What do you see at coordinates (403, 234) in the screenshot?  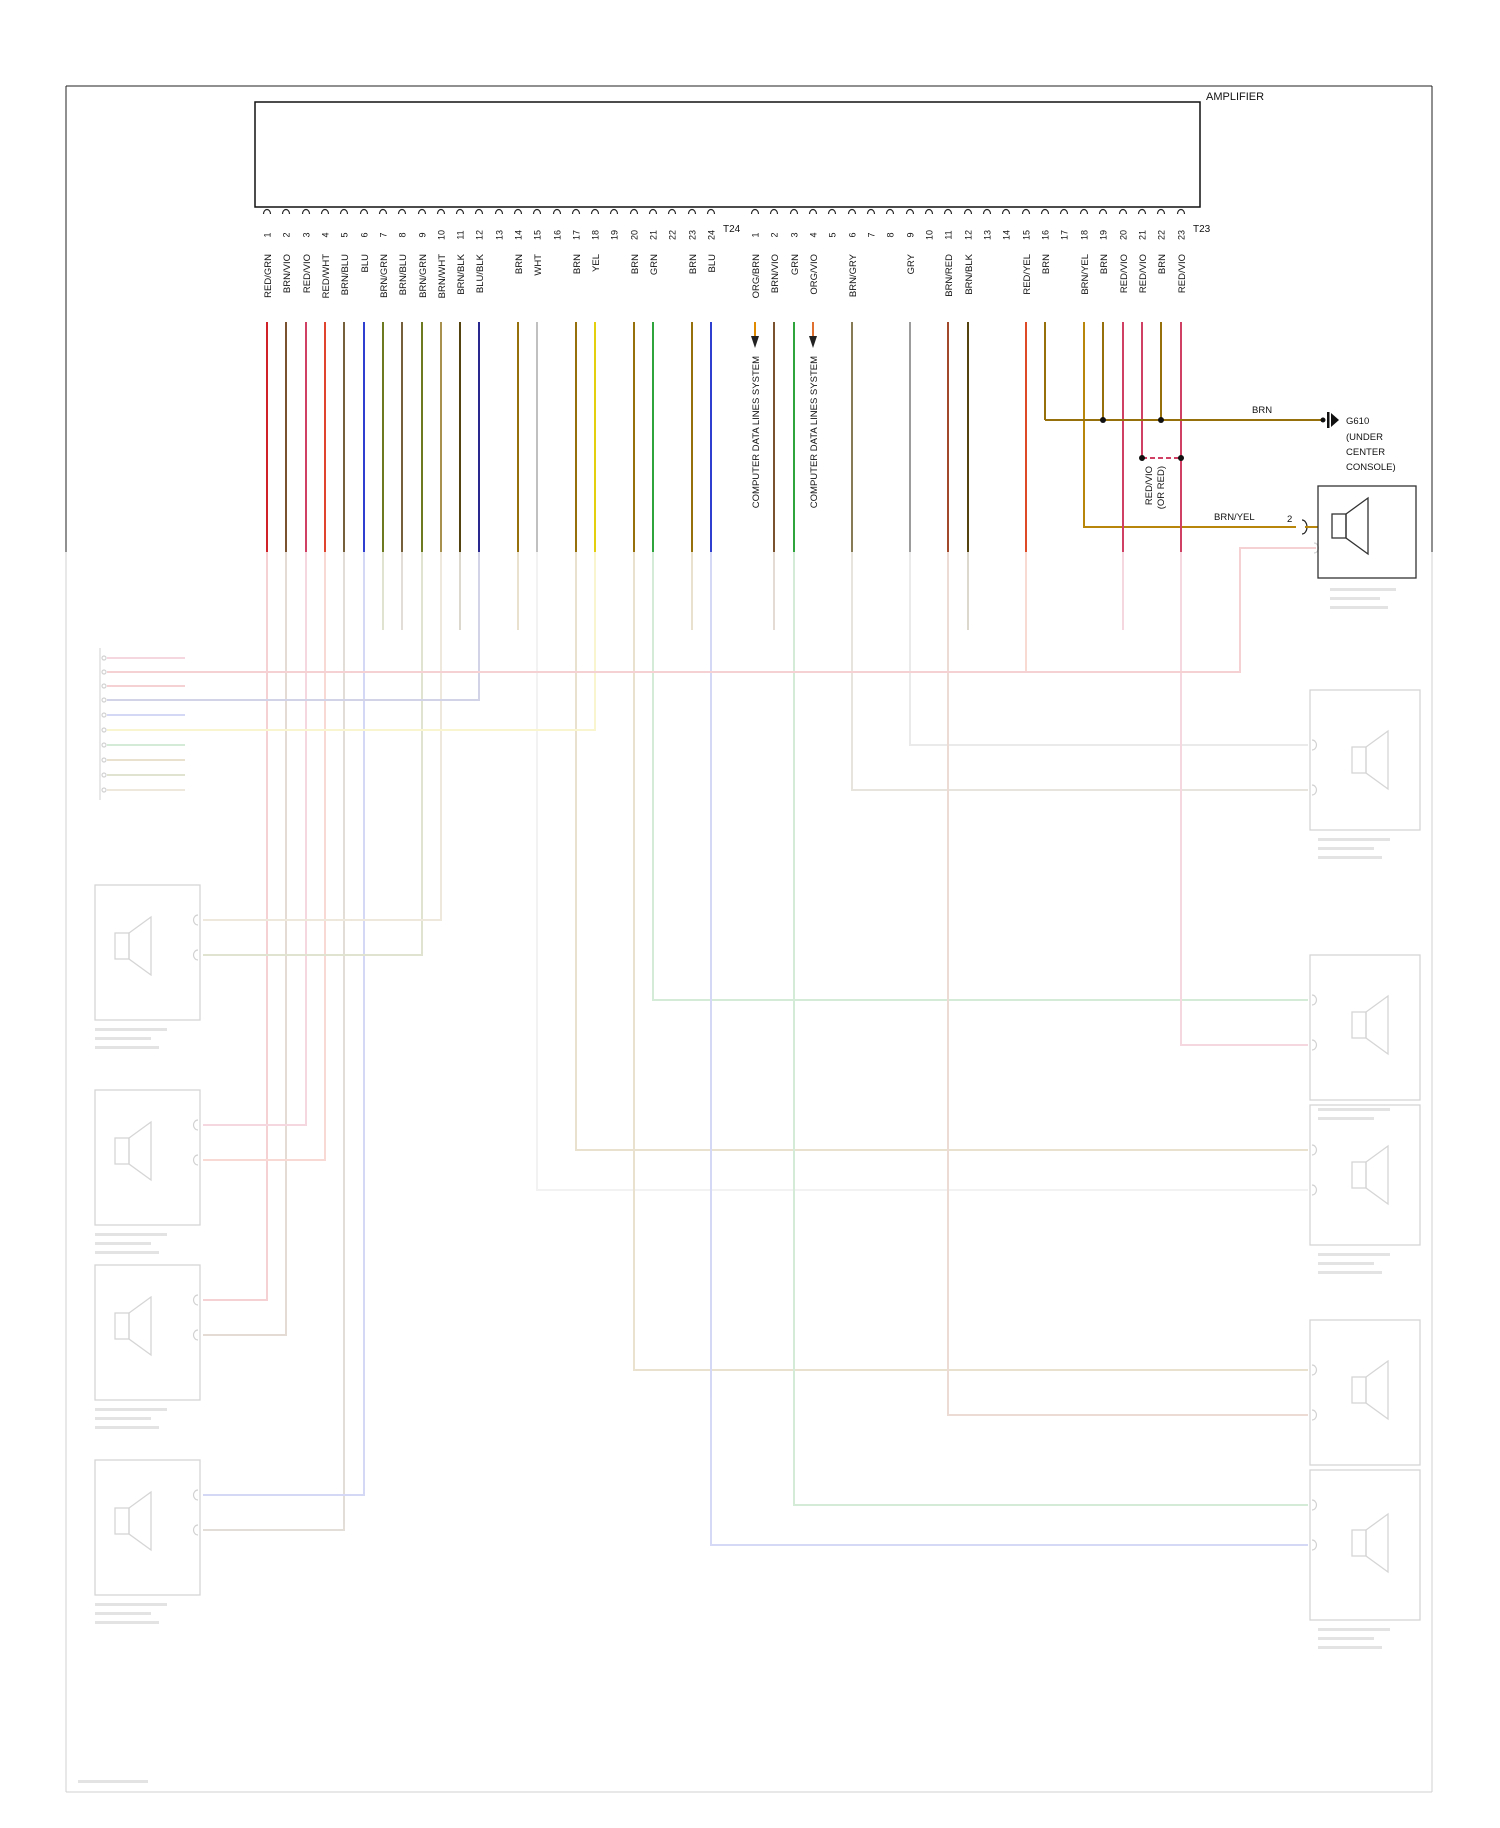 I see `pin-number: 8` at bounding box center [403, 234].